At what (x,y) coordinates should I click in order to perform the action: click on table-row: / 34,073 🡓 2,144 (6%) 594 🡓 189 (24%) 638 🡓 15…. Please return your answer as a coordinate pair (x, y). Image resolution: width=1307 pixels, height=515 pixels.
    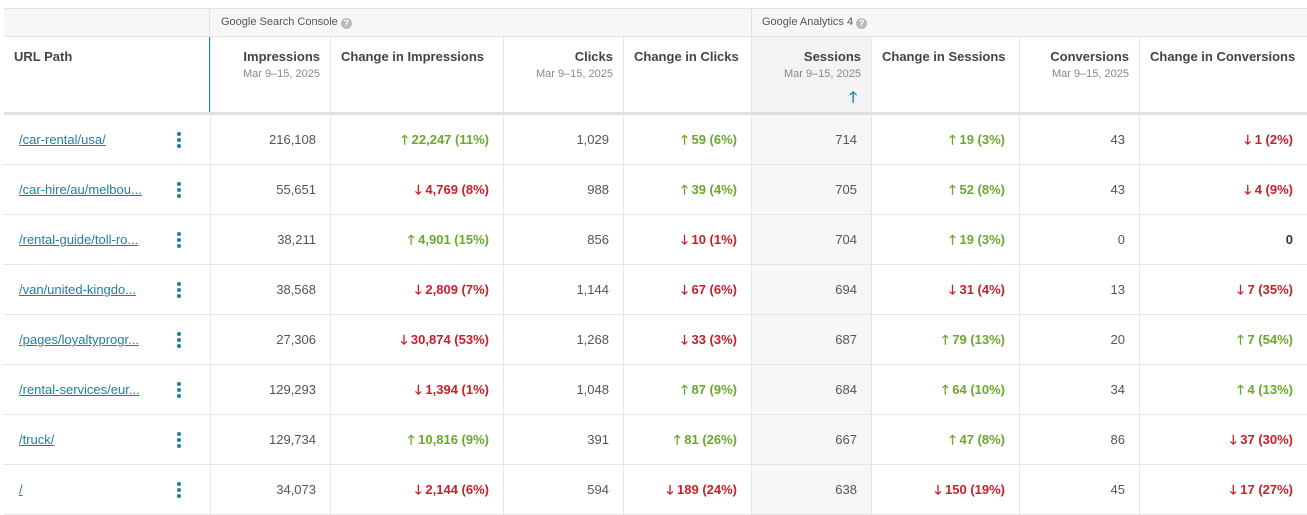
    Looking at the image, I should click on (655, 490).